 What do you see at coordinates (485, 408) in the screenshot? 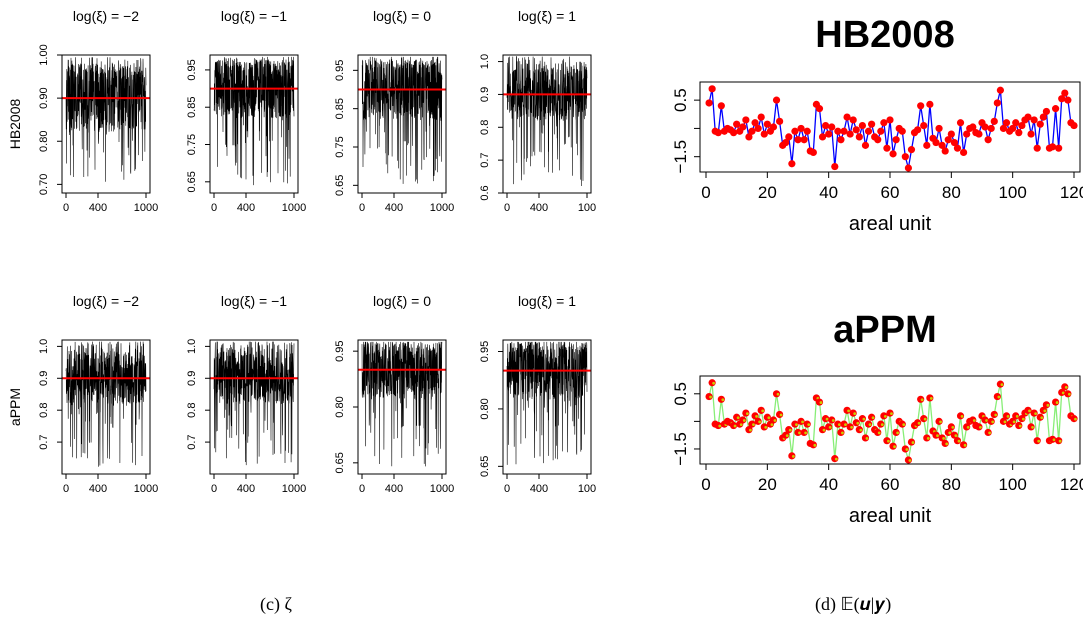
I see `y-tick-label: 0.80` at bounding box center [485, 408].